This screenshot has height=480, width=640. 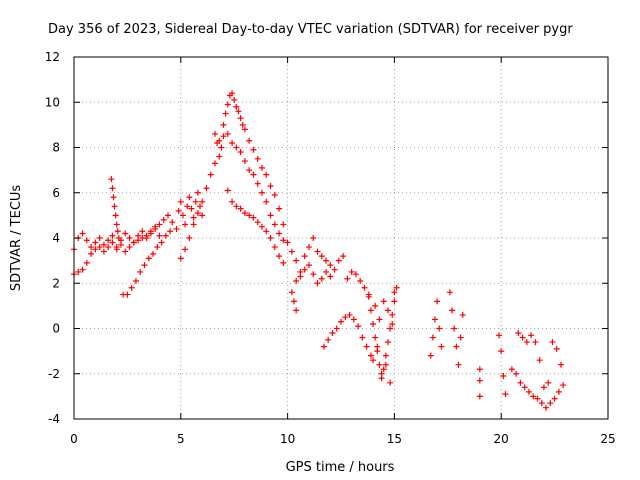 I want to click on x-tick-label: 20, so click(x=501, y=439).